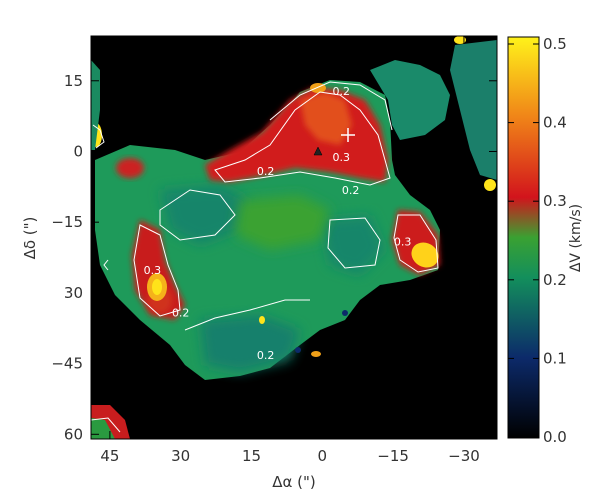 This screenshot has height=497, width=600. I want to click on x-tick-label: 15, so click(251, 456).